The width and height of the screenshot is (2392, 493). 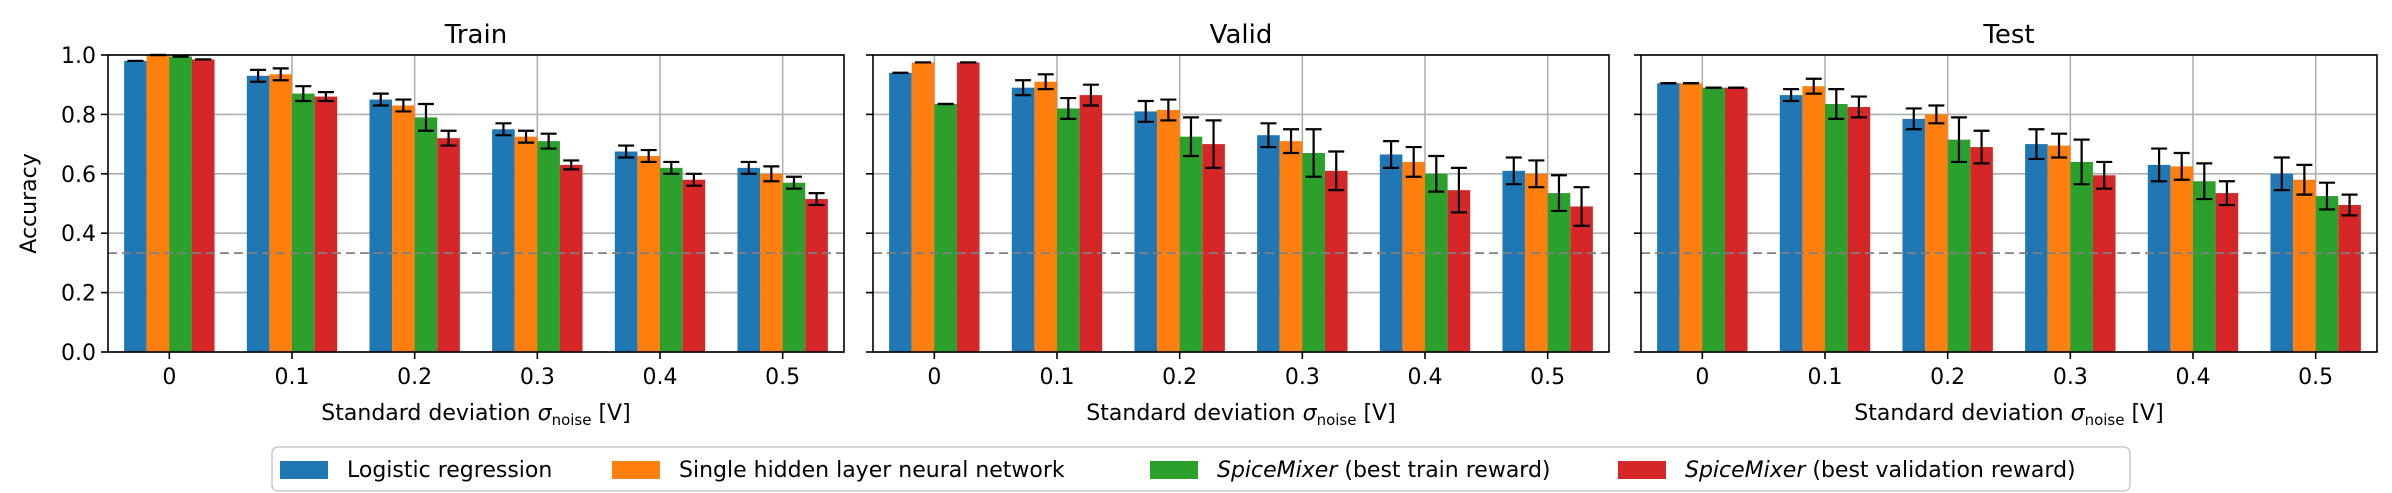 I want to click on legend-entry-spicemixer-best-validation-reward: SpiceMixer (best validation reward), so click(x=1847, y=470).